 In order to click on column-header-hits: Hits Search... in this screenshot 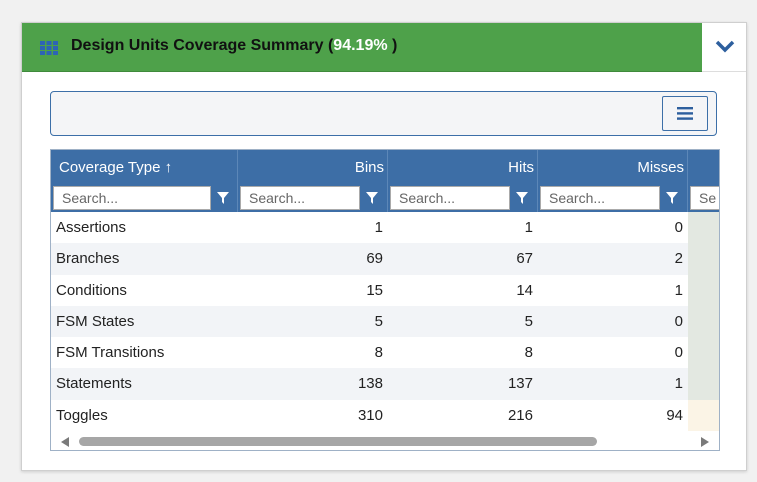, I will do `click(463, 181)`.